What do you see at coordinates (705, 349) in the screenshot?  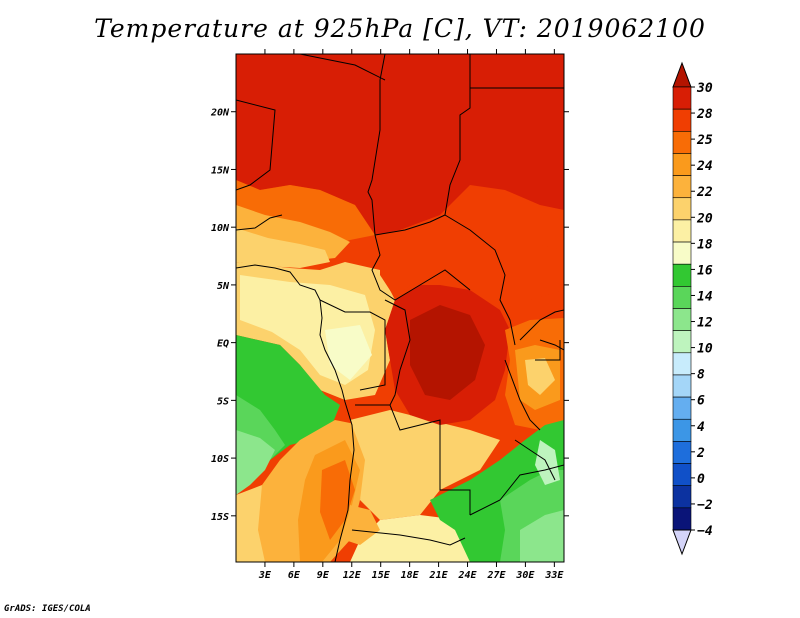 I see `colorbar-label: 10` at bounding box center [705, 349].